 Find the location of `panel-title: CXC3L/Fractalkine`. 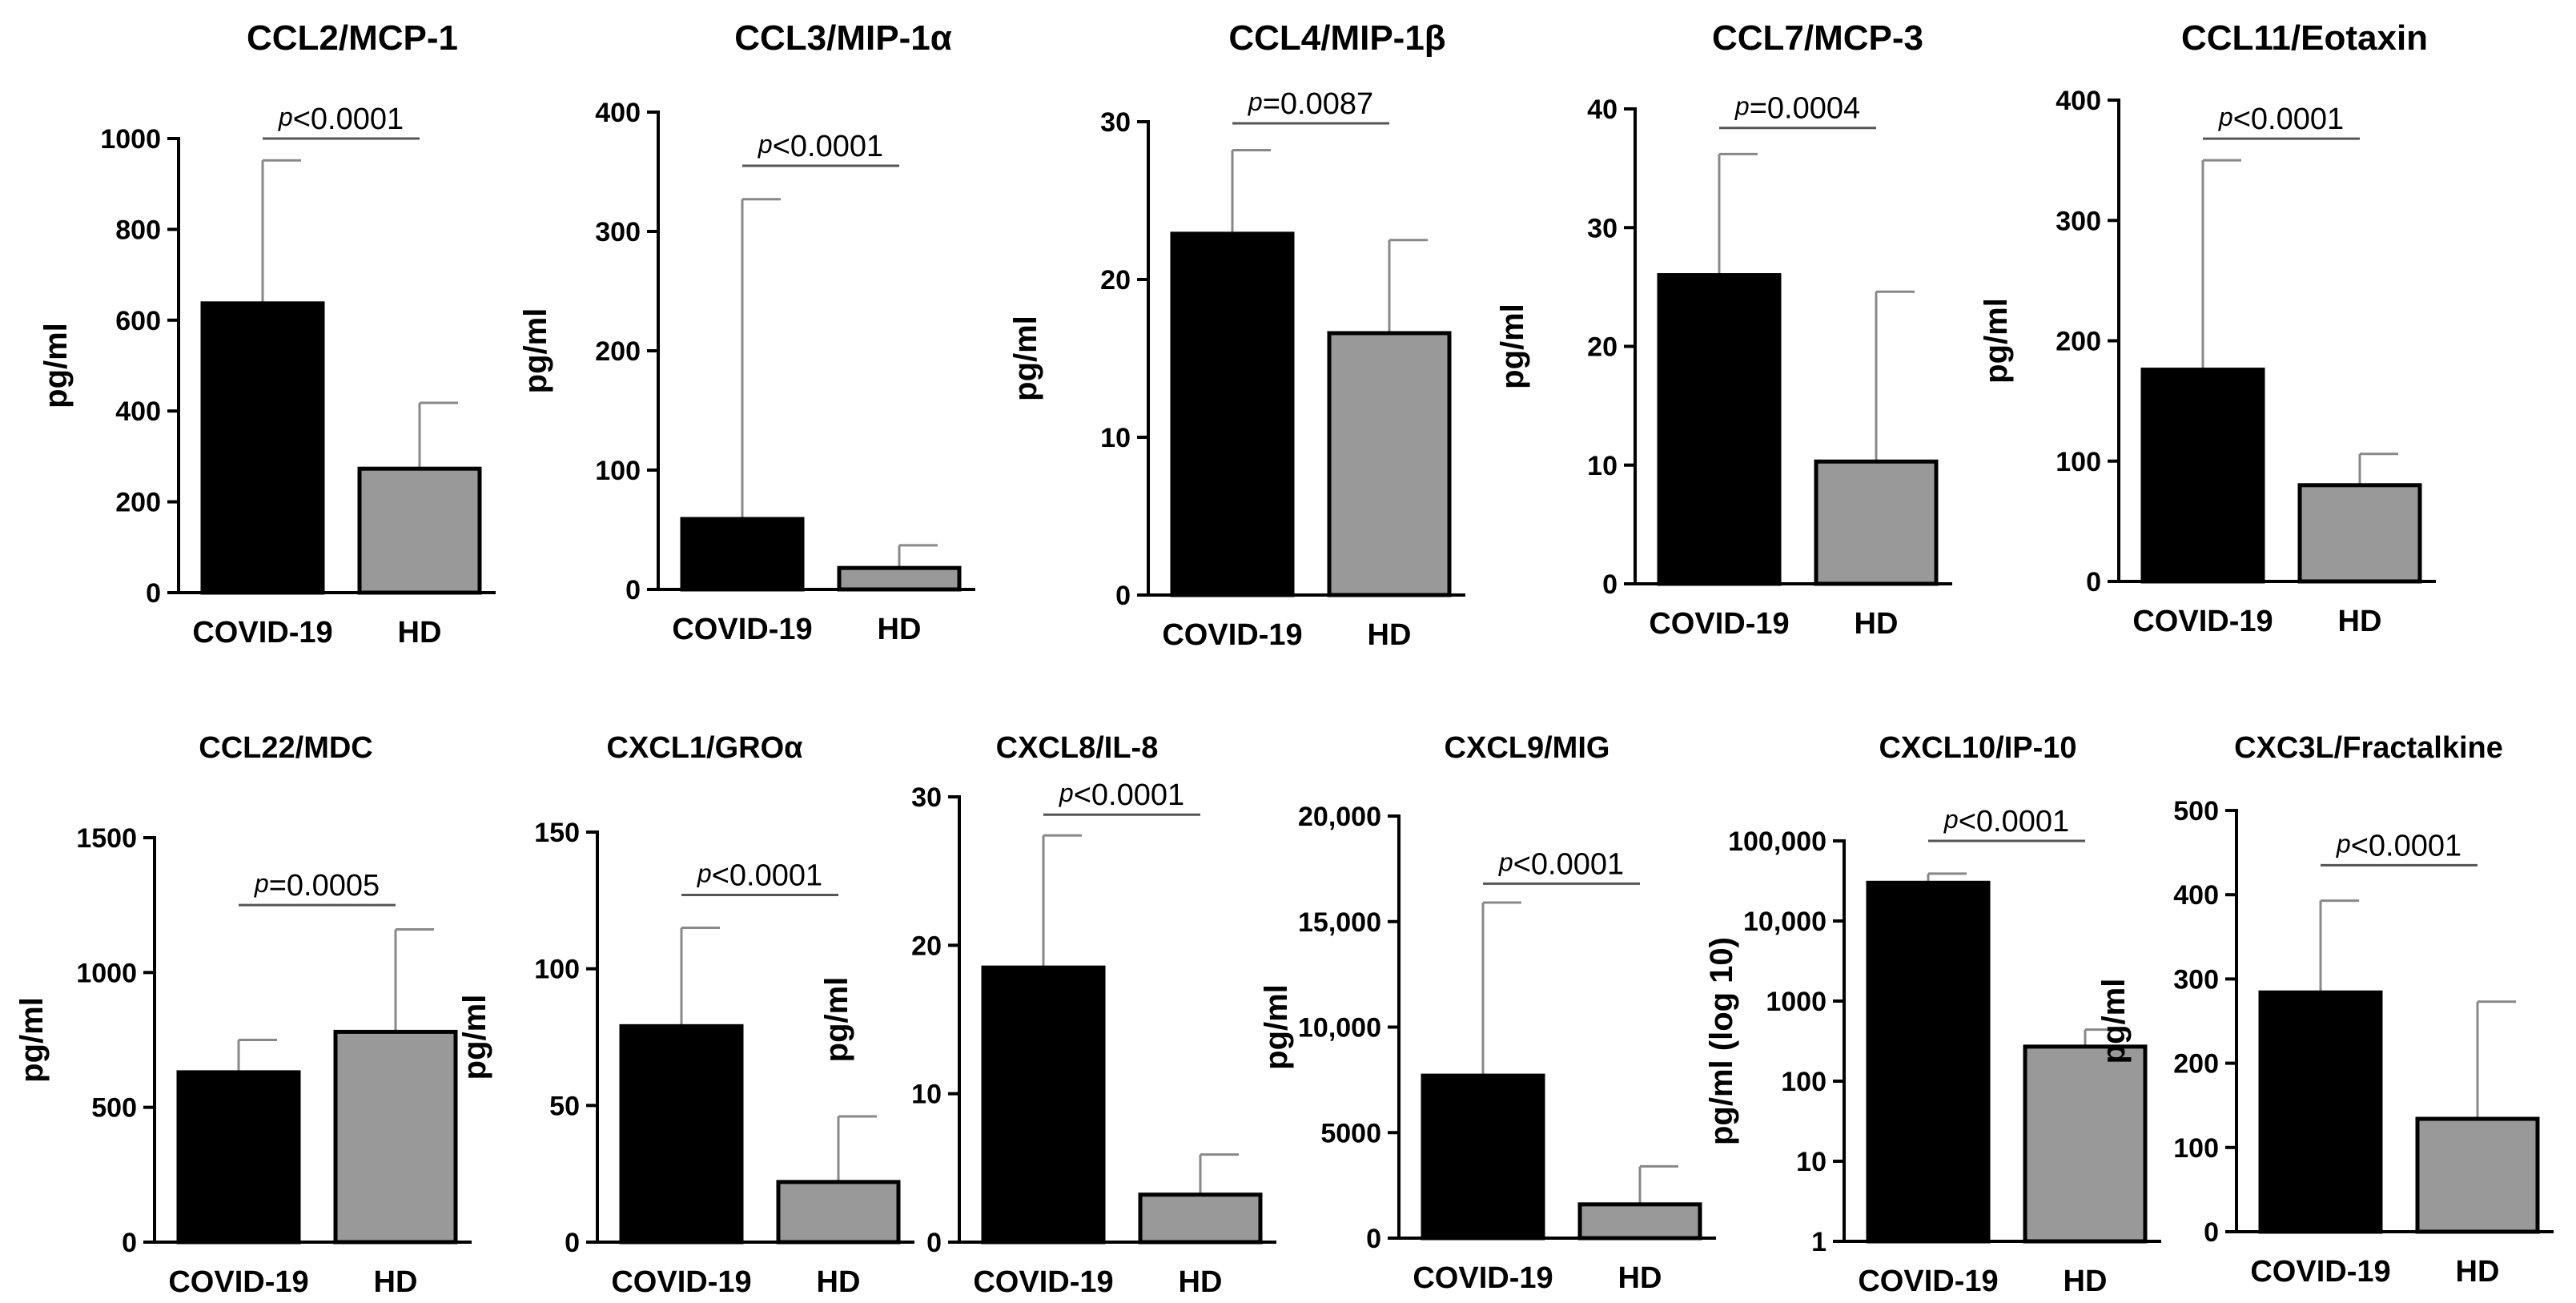

panel-title: CXC3L/Fractalkine is located at coordinates (2368, 748).